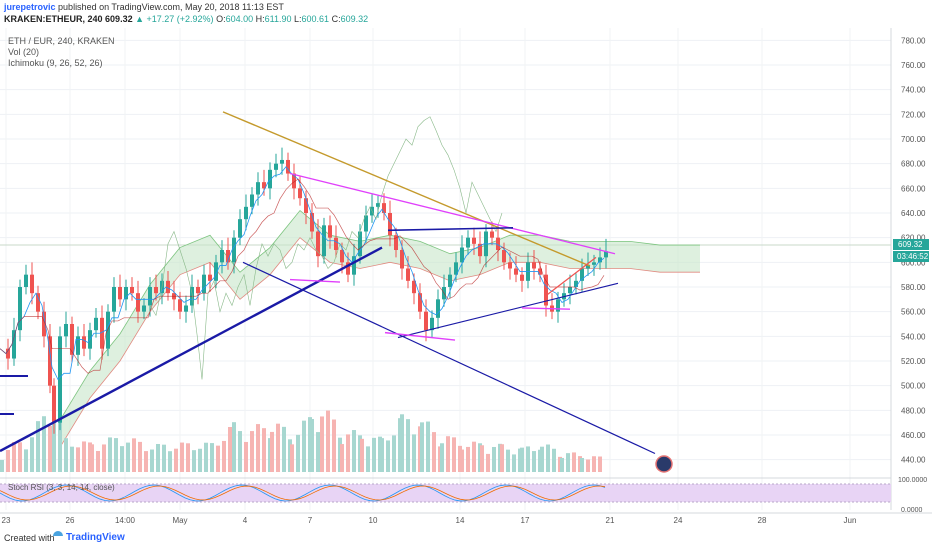 This screenshot has height=550, width=932. Describe the element at coordinates (278, 19) in the screenshot. I see `high-value: 611.90` at that location.